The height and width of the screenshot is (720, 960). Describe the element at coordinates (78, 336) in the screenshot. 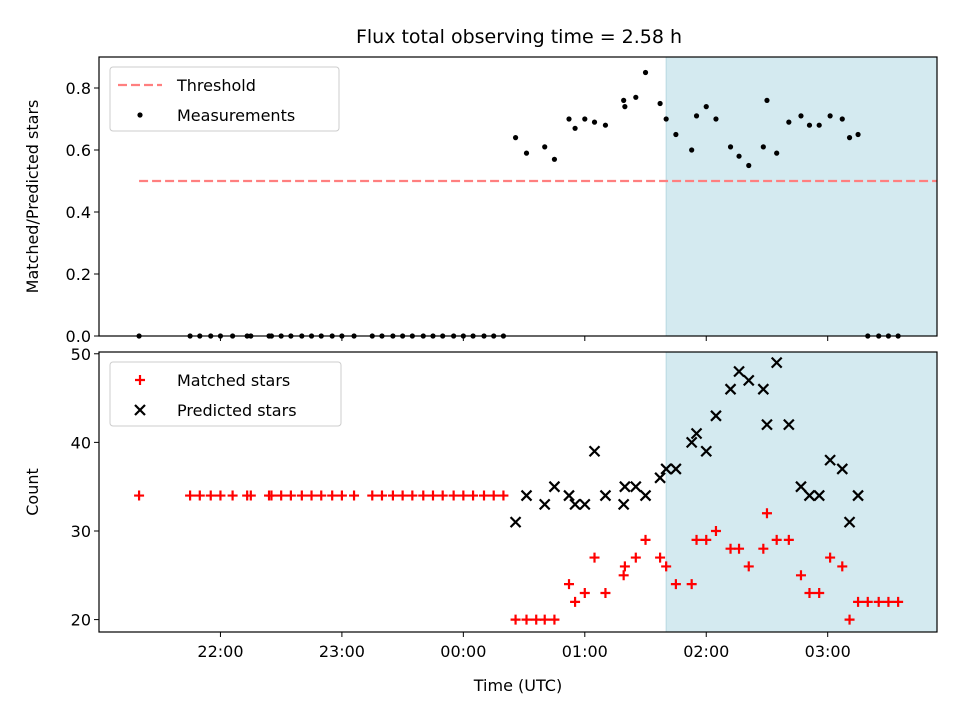

I see `y-tick-label: 0.0` at that location.